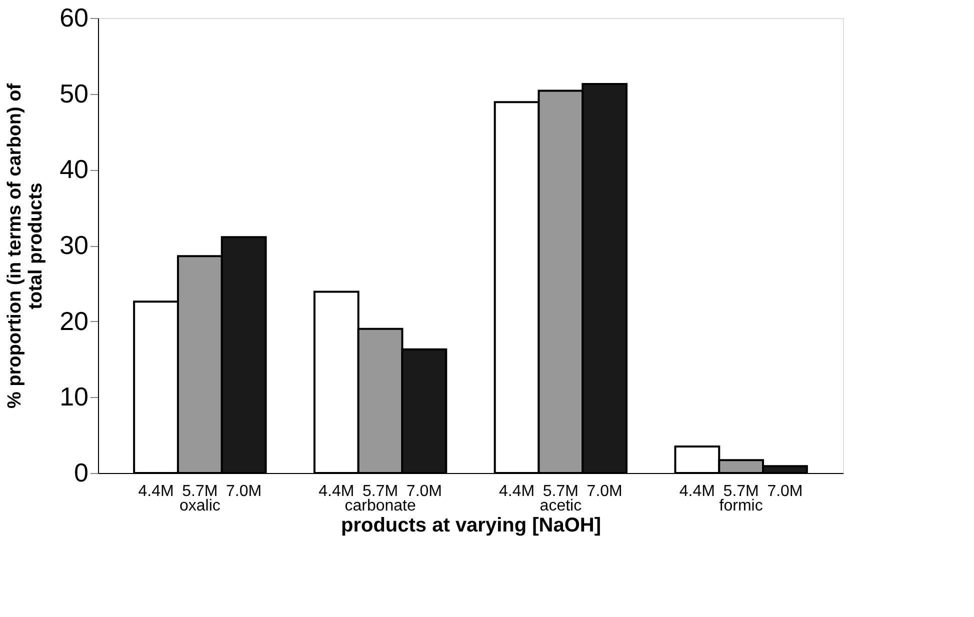  What do you see at coordinates (741, 506) in the screenshot?
I see `x-tick-label: formic` at bounding box center [741, 506].